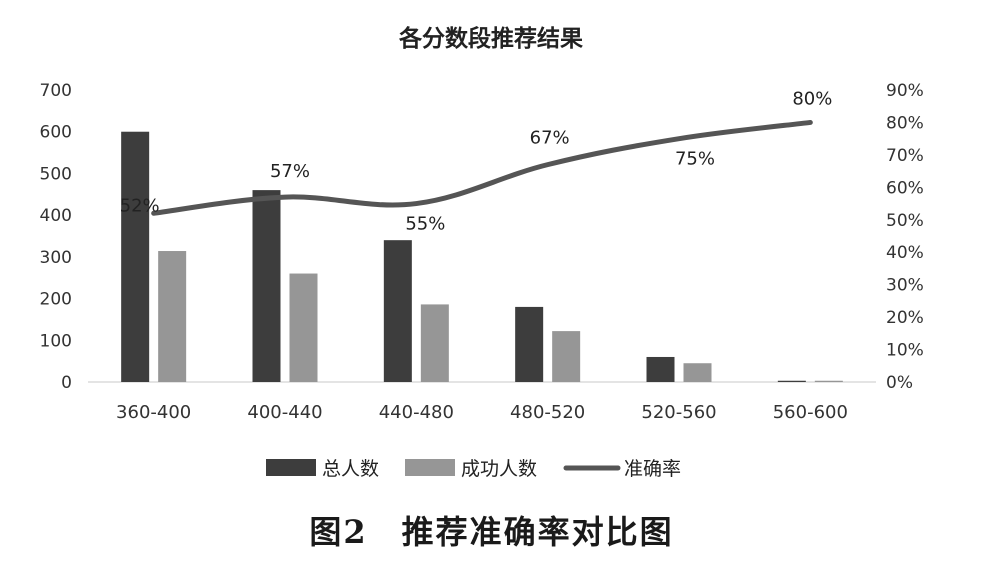 The height and width of the screenshot is (567, 983). What do you see at coordinates (140, 205) in the screenshot?
I see `data-label-0: 52%` at bounding box center [140, 205].